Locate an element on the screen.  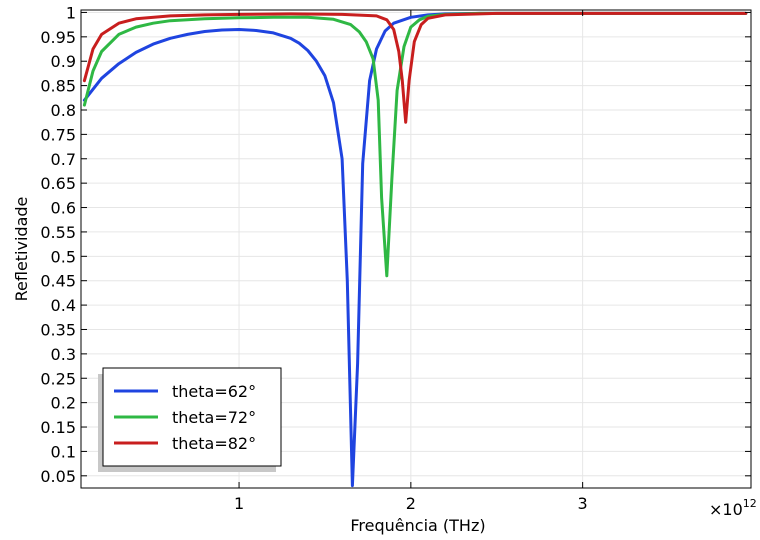
x-axis-multiplier-exponent: 12 is located at coordinates (750, 503).